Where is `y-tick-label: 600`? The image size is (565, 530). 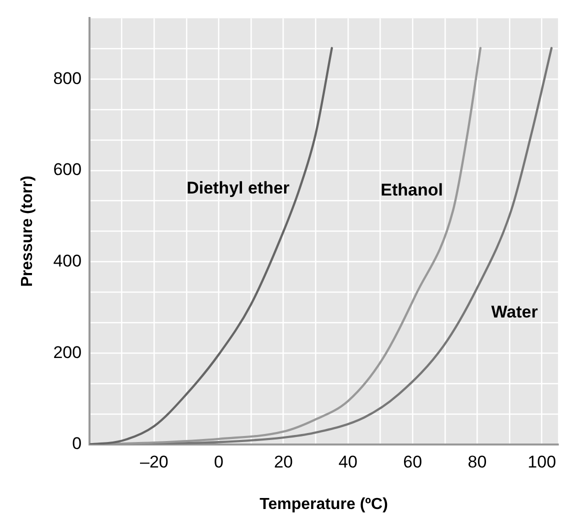
y-tick-label: 600 is located at coordinates (67, 170).